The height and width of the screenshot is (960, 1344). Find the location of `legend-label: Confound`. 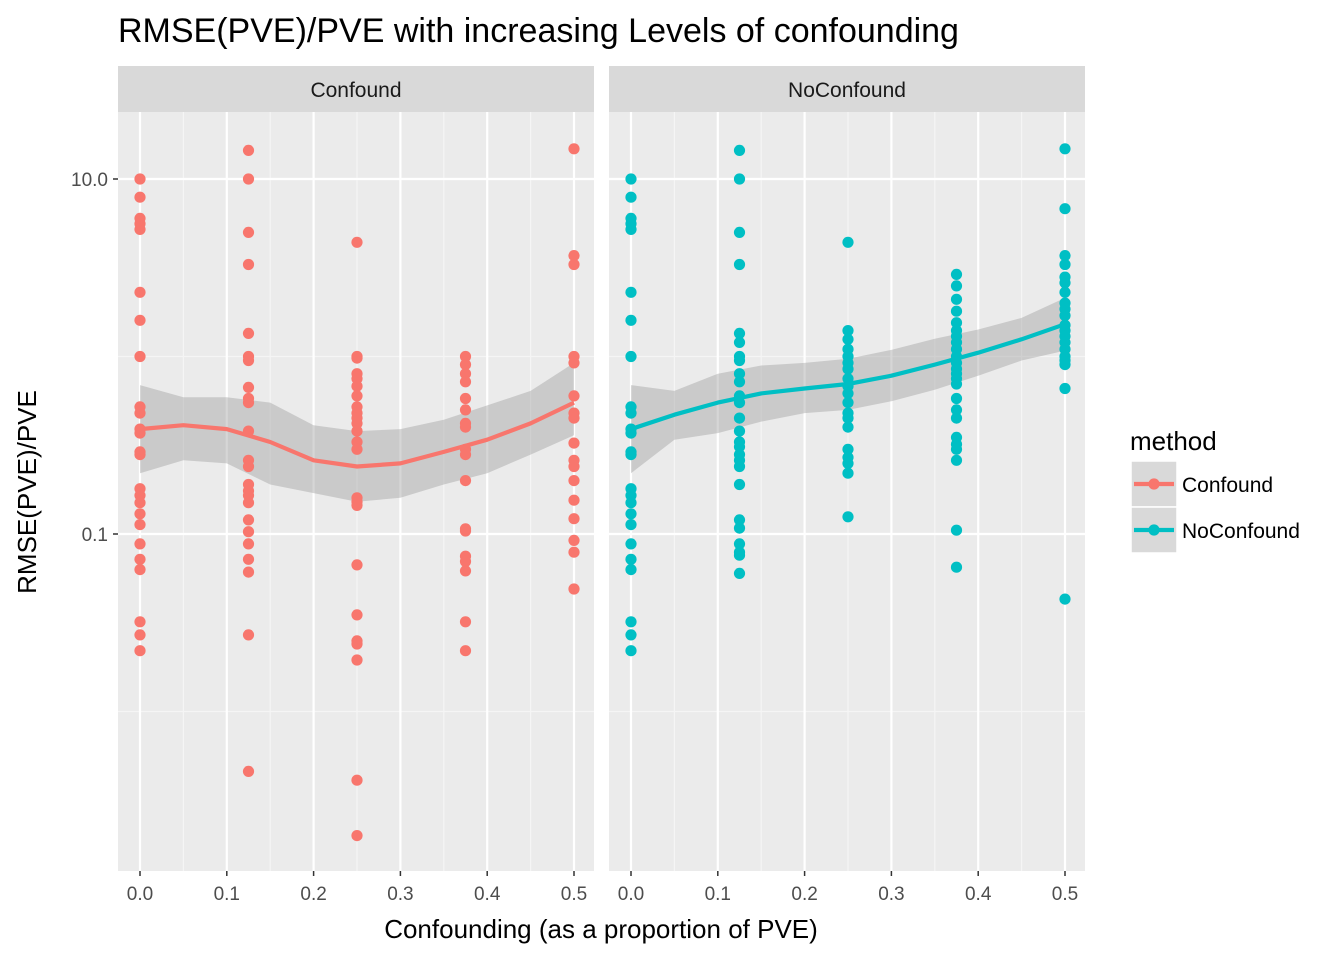

legend-label: Confound is located at coordinates (1227, 485).